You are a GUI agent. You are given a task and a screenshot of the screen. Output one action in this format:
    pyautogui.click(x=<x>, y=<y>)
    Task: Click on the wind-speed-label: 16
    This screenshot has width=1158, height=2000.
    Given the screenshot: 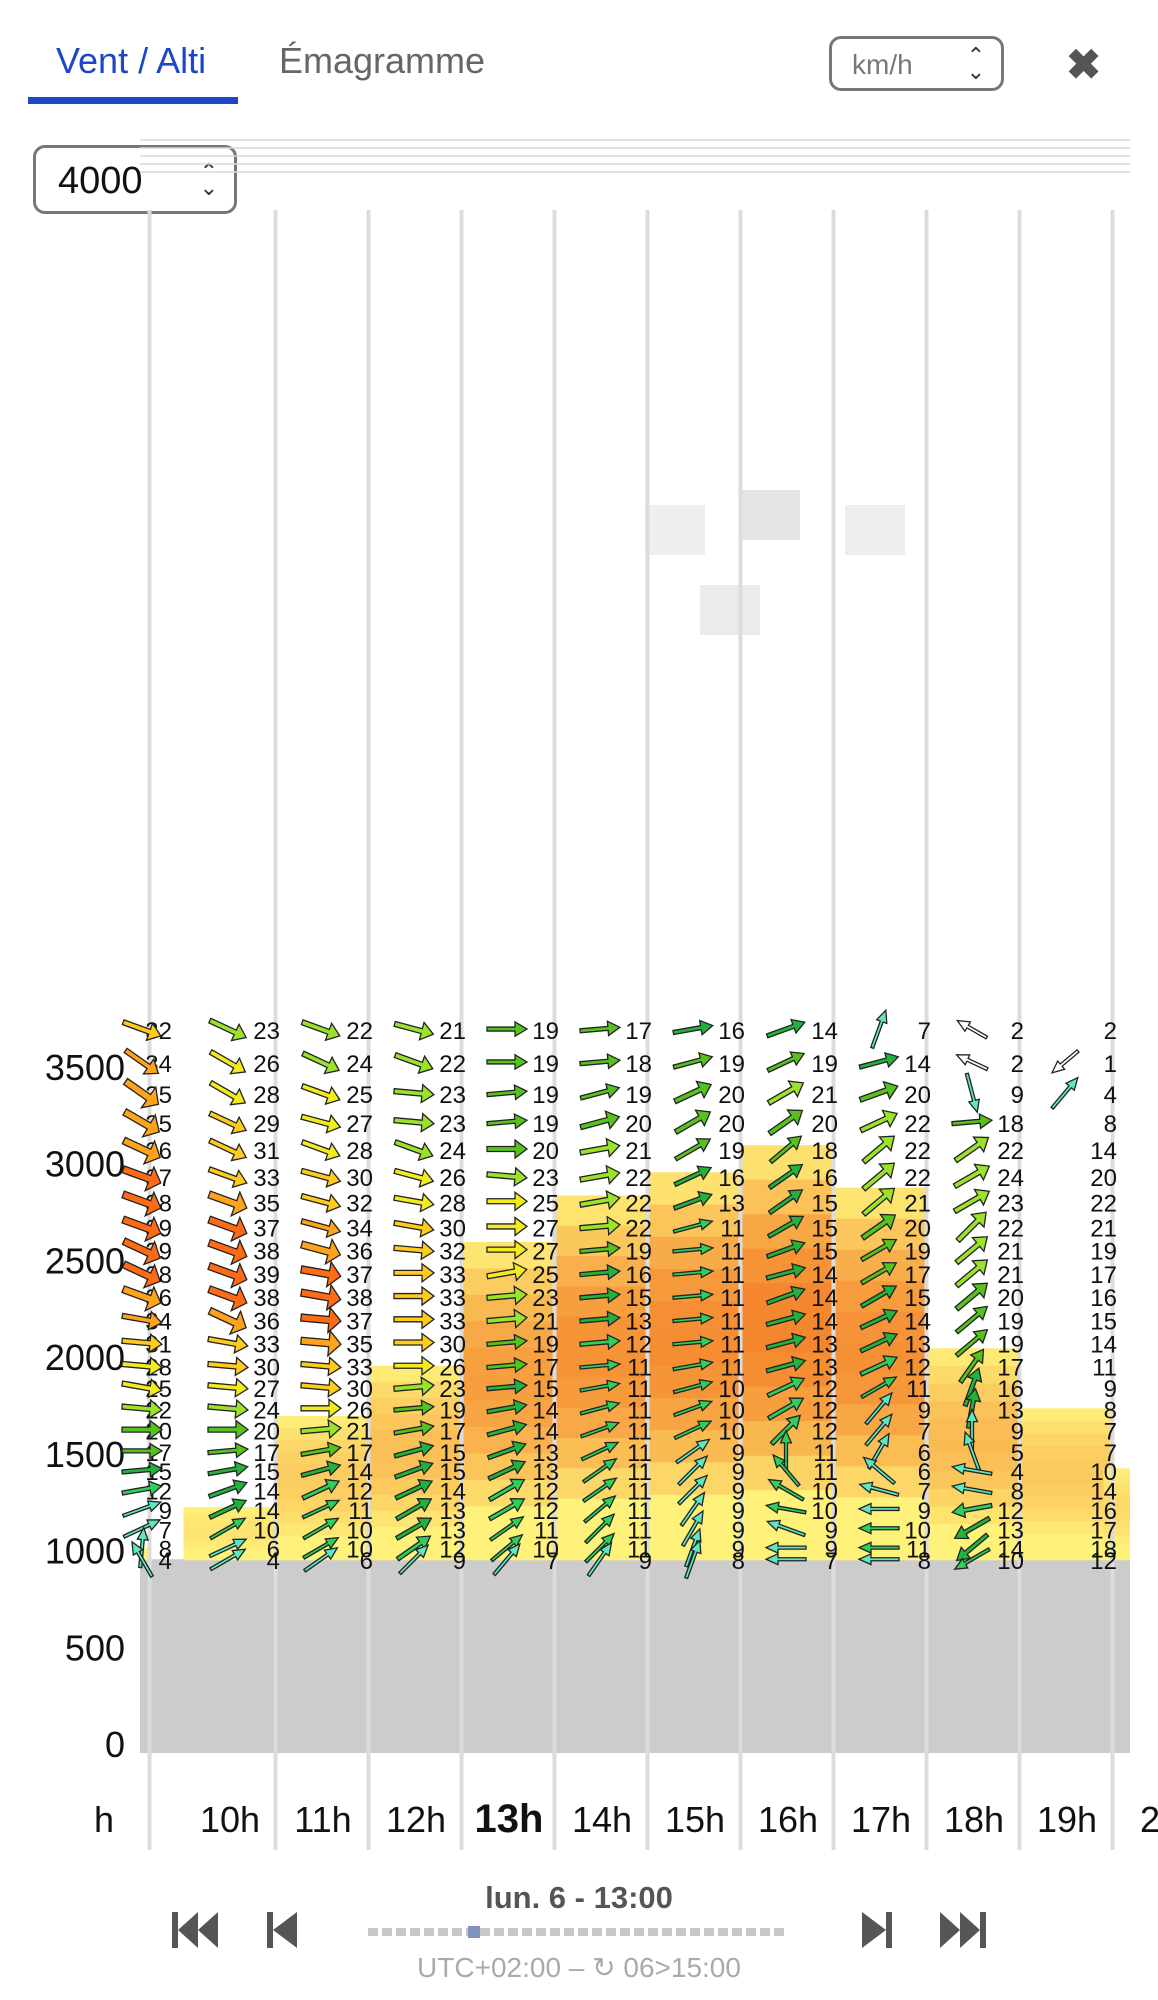 What is the action you would take?
    pyautogui.click(x=731, y=1178)
    